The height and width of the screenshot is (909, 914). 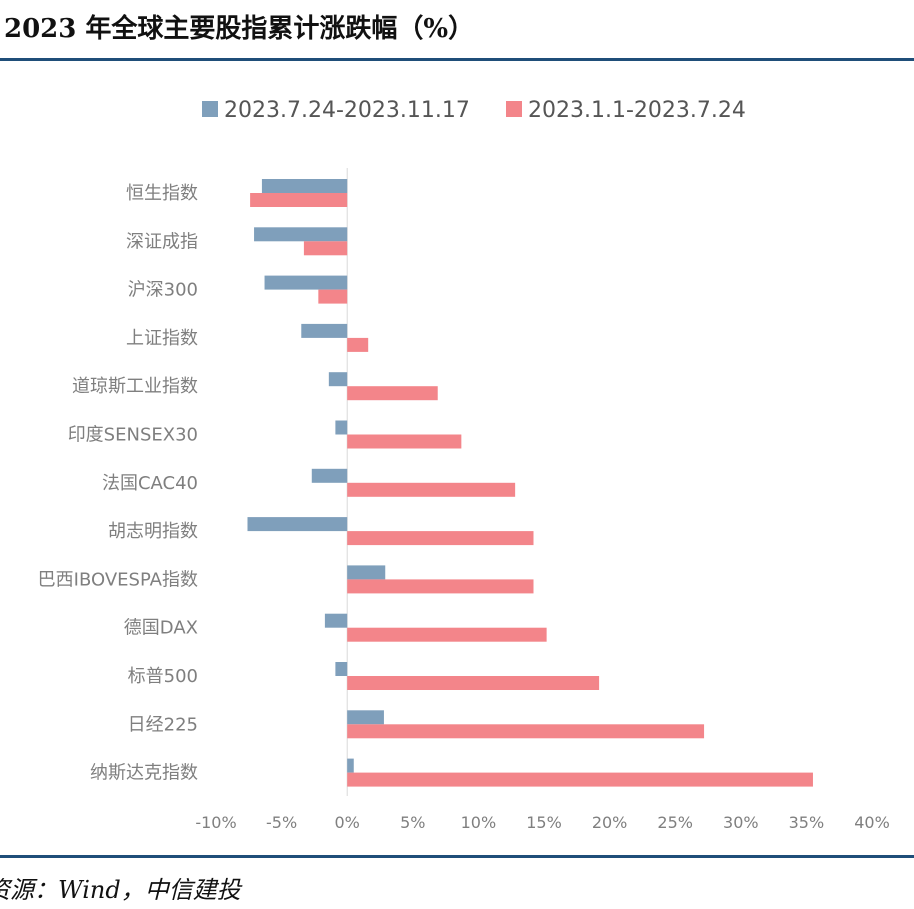 What do you see at coordinates (457, 856) in the screenshot?
I see `footer-divider` at bounding box center [457, 856].